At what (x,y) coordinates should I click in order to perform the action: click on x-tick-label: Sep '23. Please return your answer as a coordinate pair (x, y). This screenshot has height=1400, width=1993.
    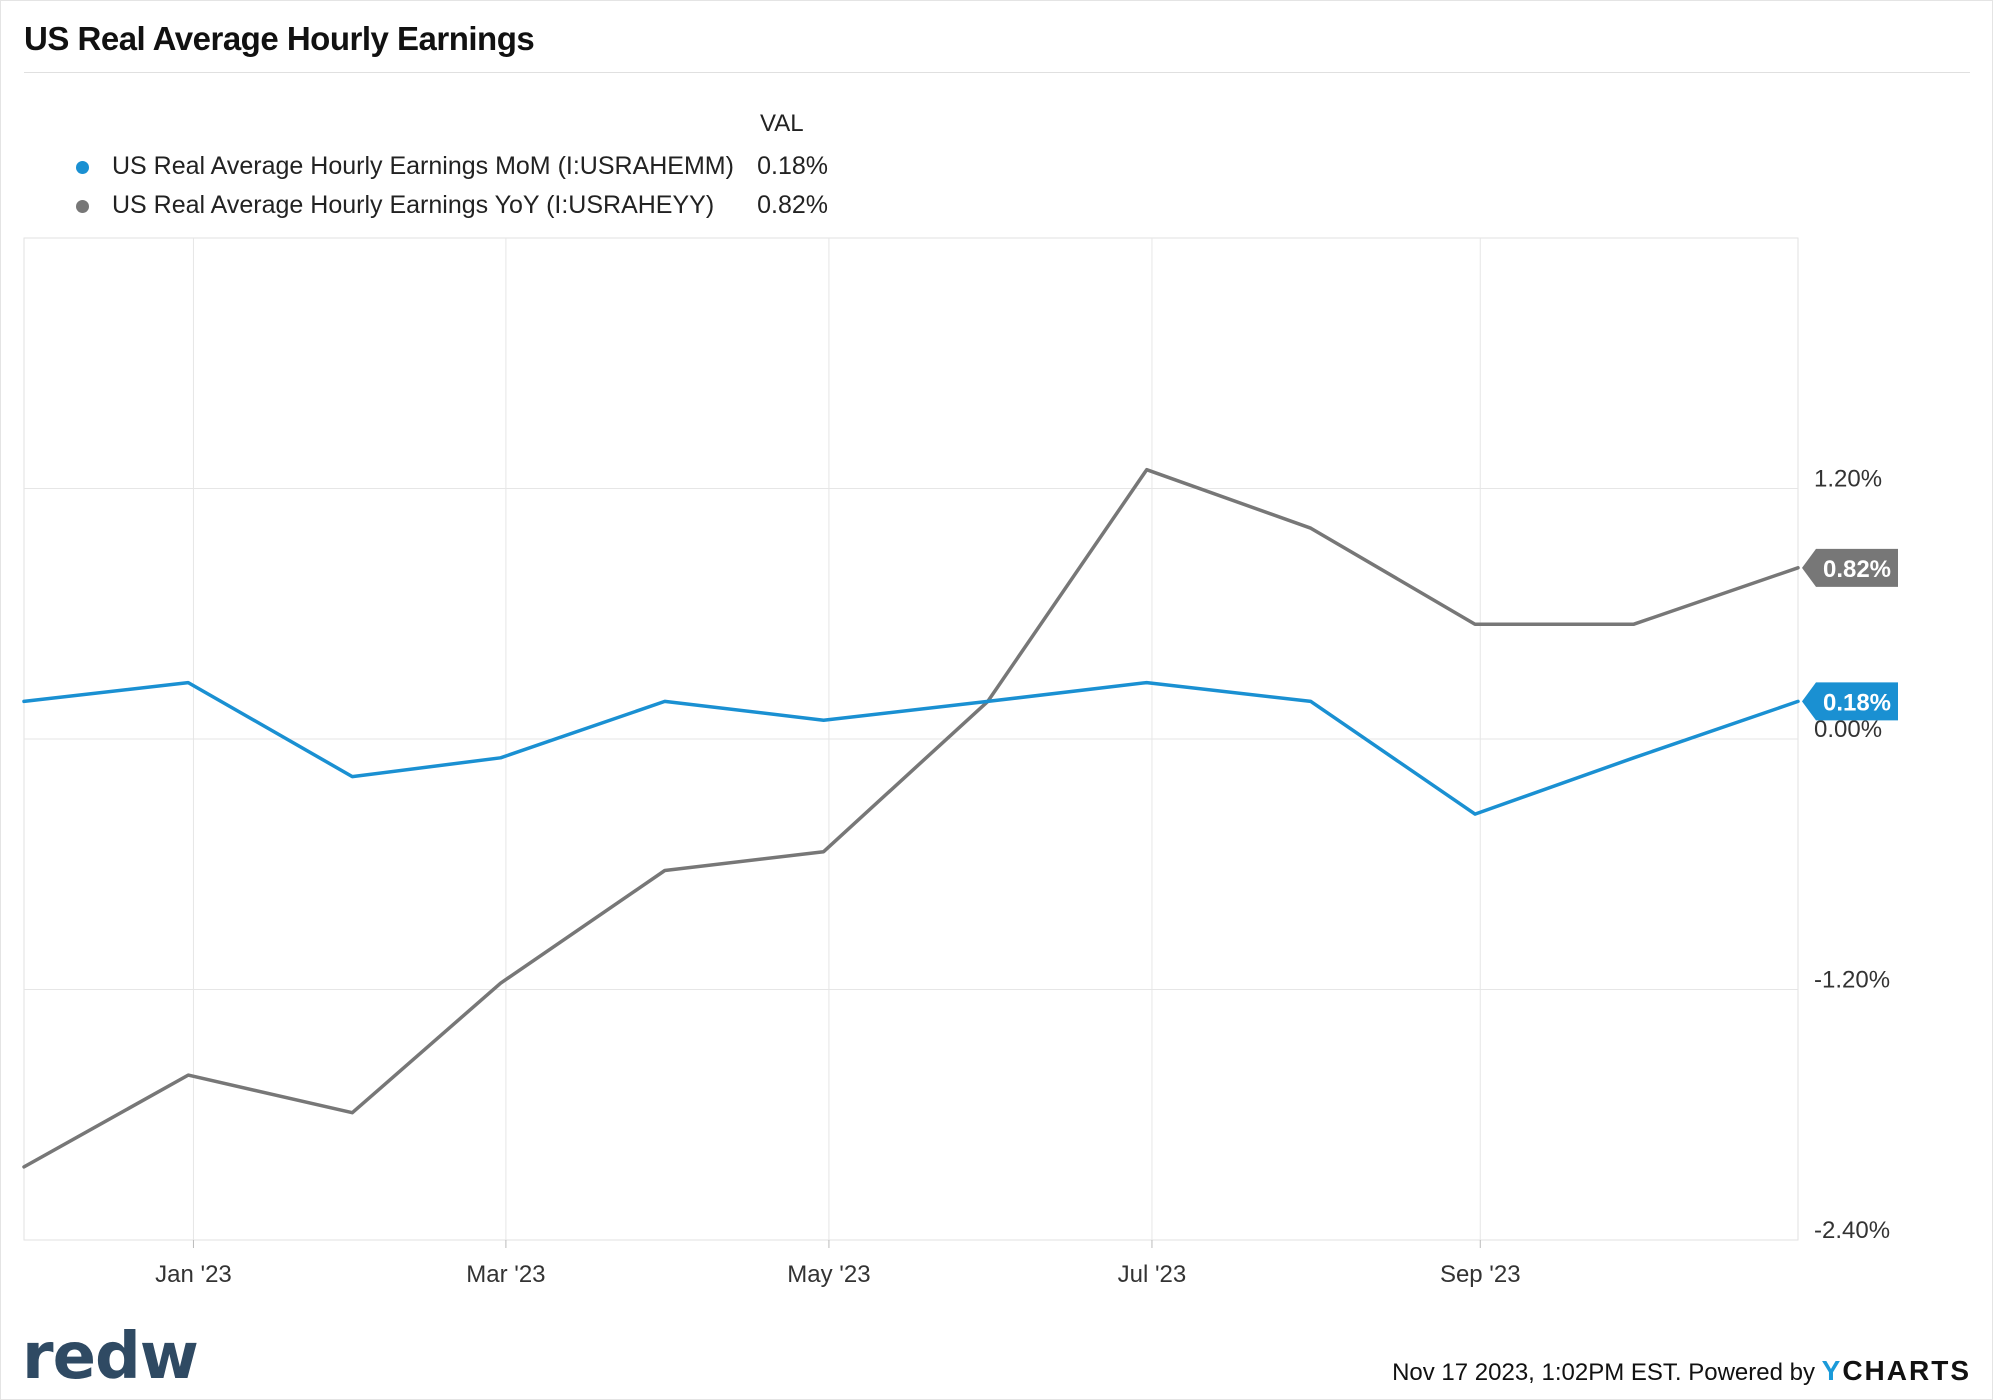
    Looking at the image, I should click on (1480, 1274).